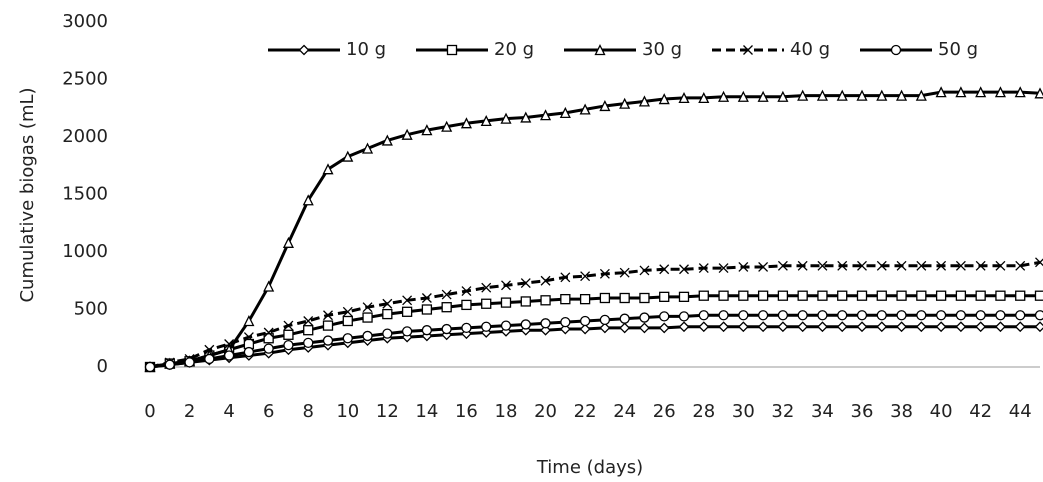 The image size is (1043, 482). Describe the element at coordinates (307, 411) in the screenshot. I see `x-tick-label: 8` at that location.